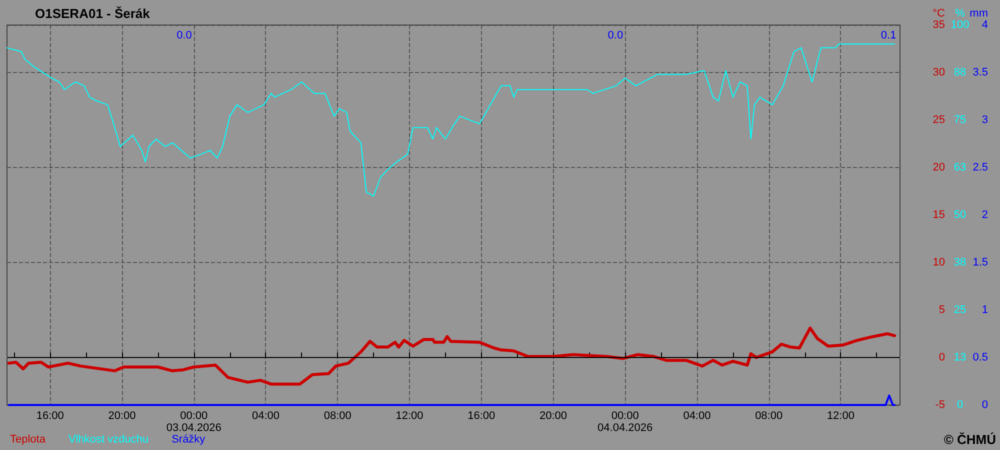  What do you see at coordinates (960, 120) in the screenshot?
I see `y2-tick-label: 75` at bounding box center [960, 120].